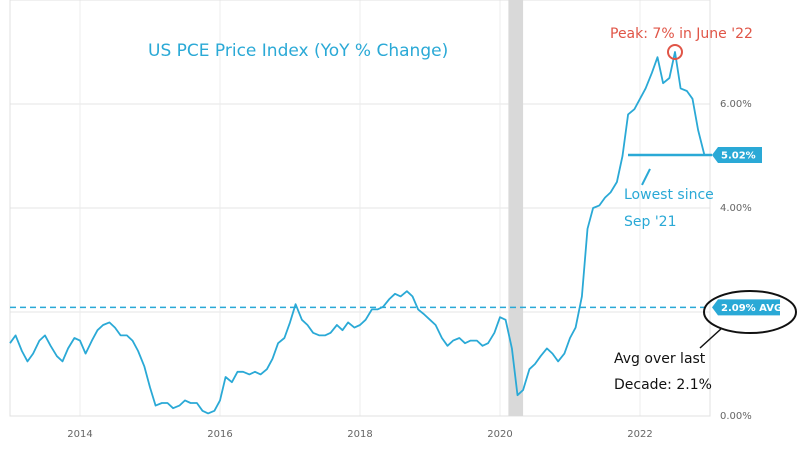  Describe the element at coordinates (660, 359) in the screenshot. I see `avg-annotation-line1: Avg over last` at that location.